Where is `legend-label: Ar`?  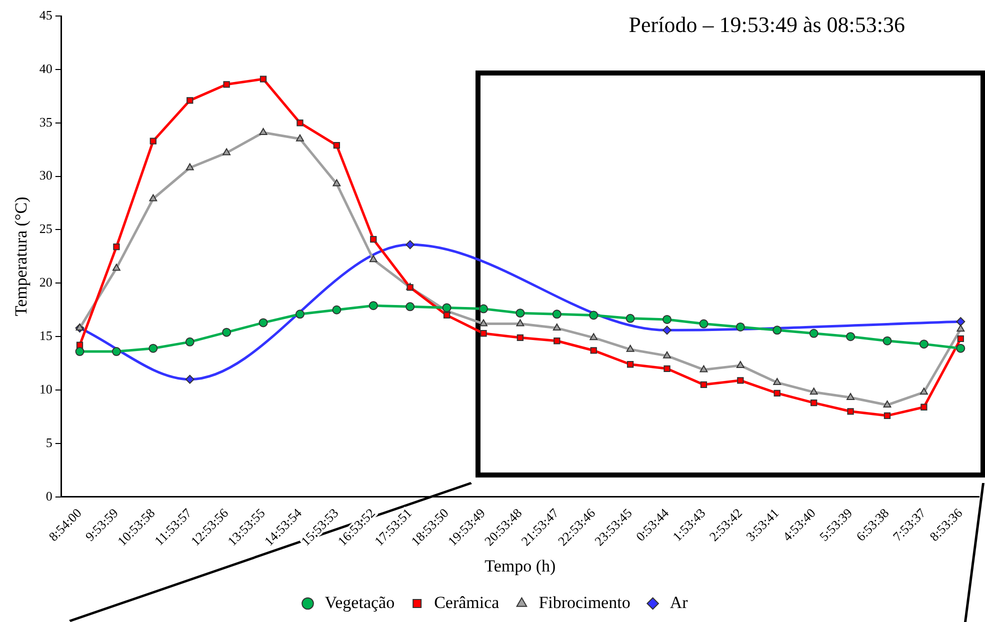 legend-label: Ar is located at coordinates (679, 602).